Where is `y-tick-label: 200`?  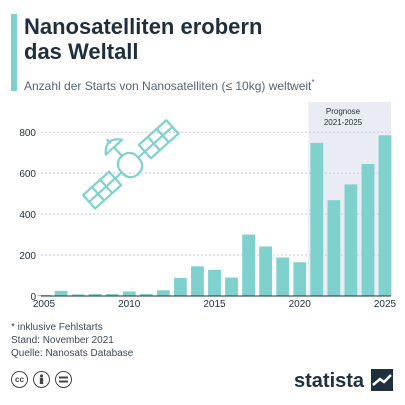
y-tick-label: 200 is located at coordinates (27, 256).